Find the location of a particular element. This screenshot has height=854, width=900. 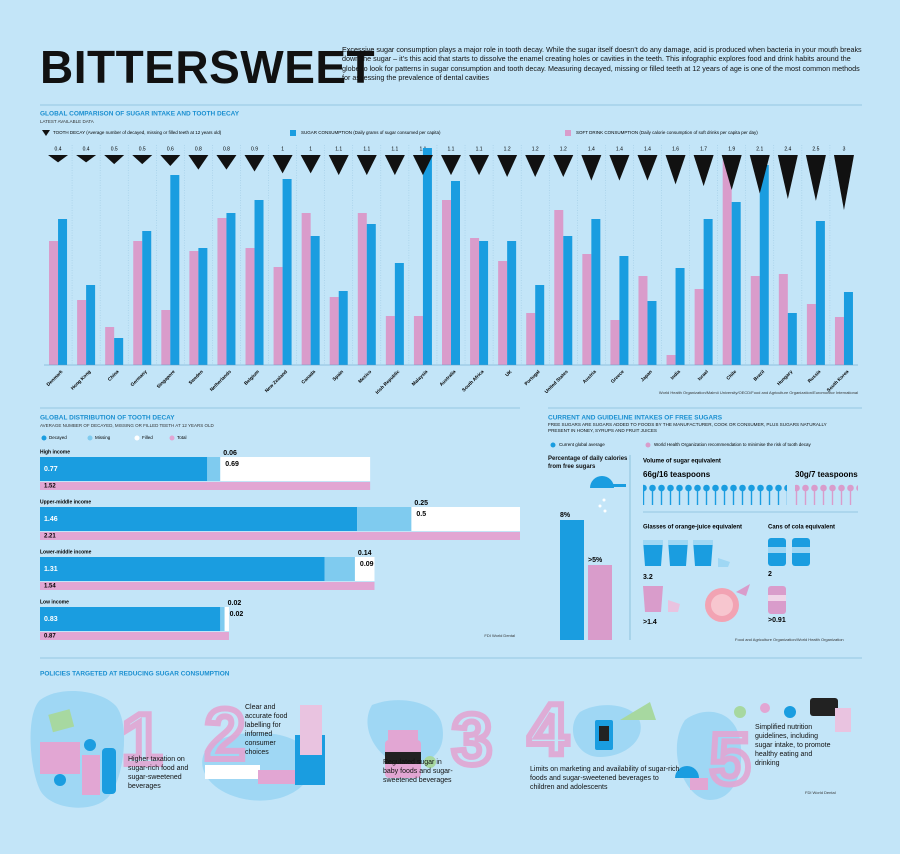

teaspoons is located at coordinates (715, 494).